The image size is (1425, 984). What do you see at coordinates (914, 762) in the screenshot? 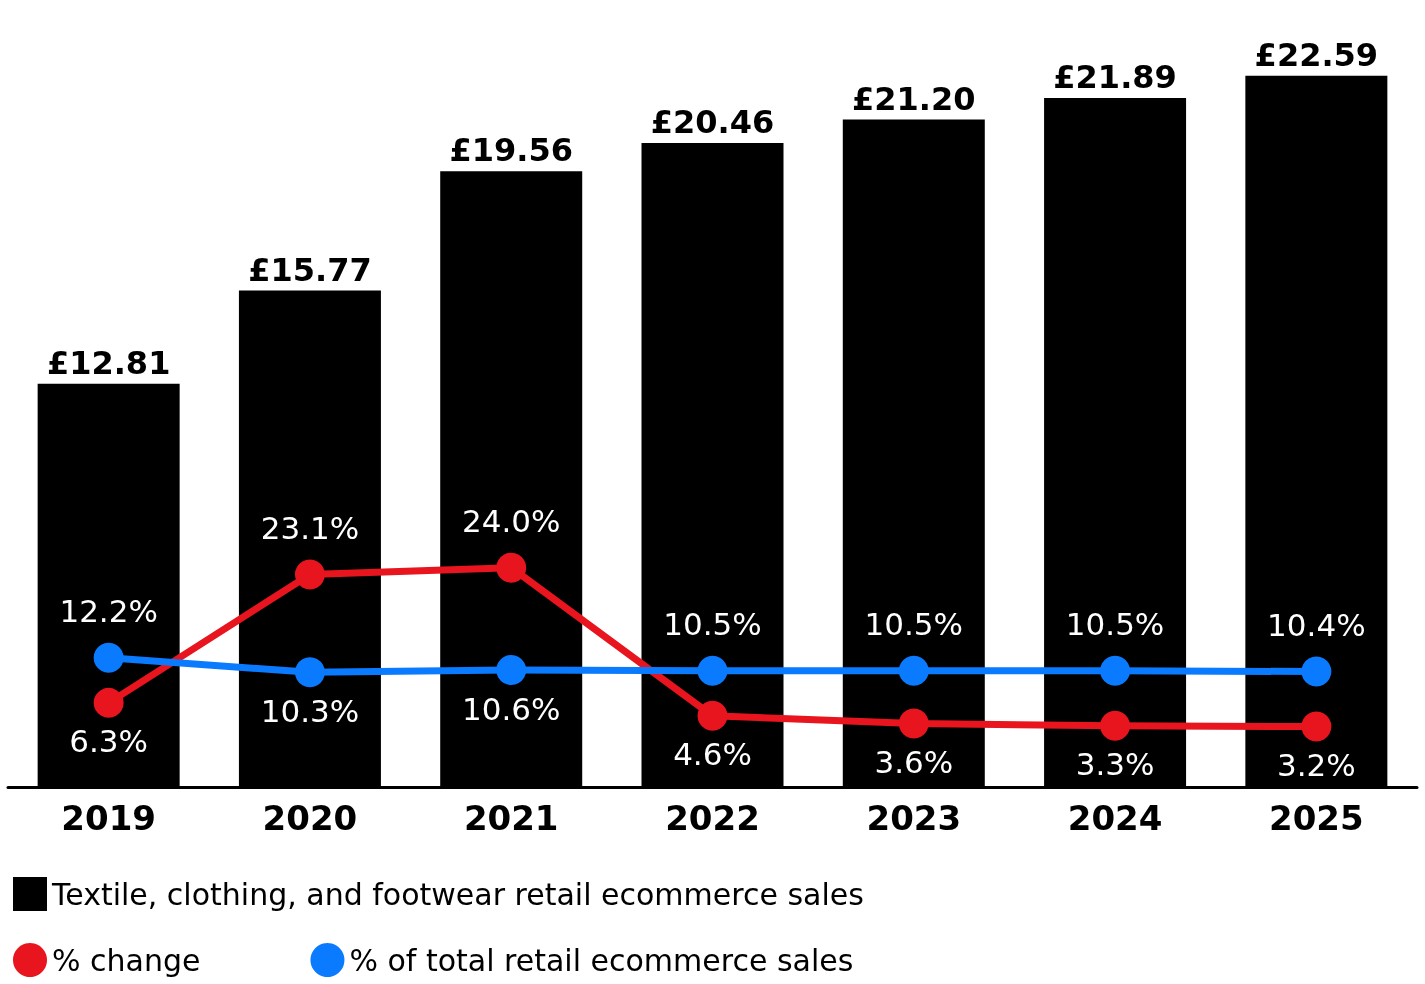
I see `data-label: 3.6%` at bounding box center [914, 762].